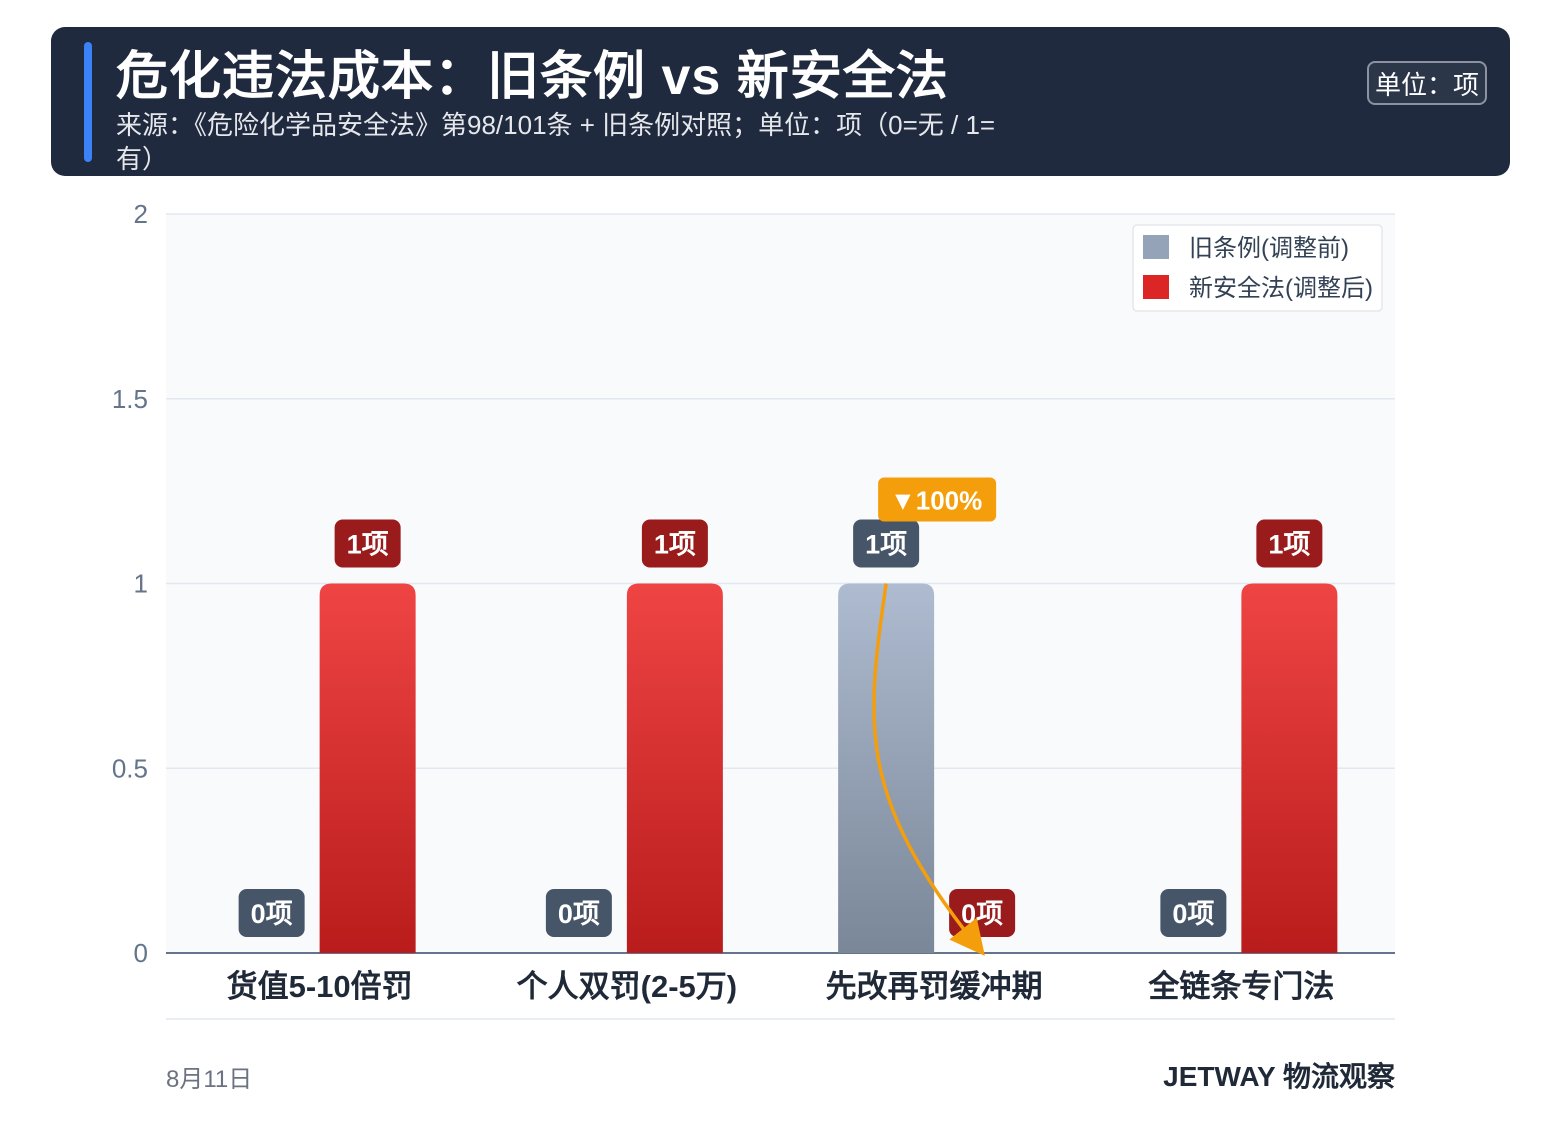  What do you see at coordinates (320, 986) in the screenshot?
I see `x-tick-label: 货值5-10倍罚` at bounding box center [320, 986].